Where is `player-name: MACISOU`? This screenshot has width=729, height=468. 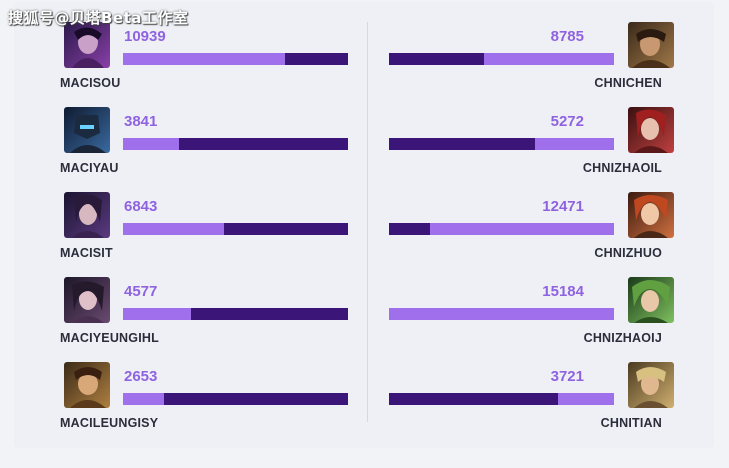
player-name: MACISOU is located at coordinates (90, 83).